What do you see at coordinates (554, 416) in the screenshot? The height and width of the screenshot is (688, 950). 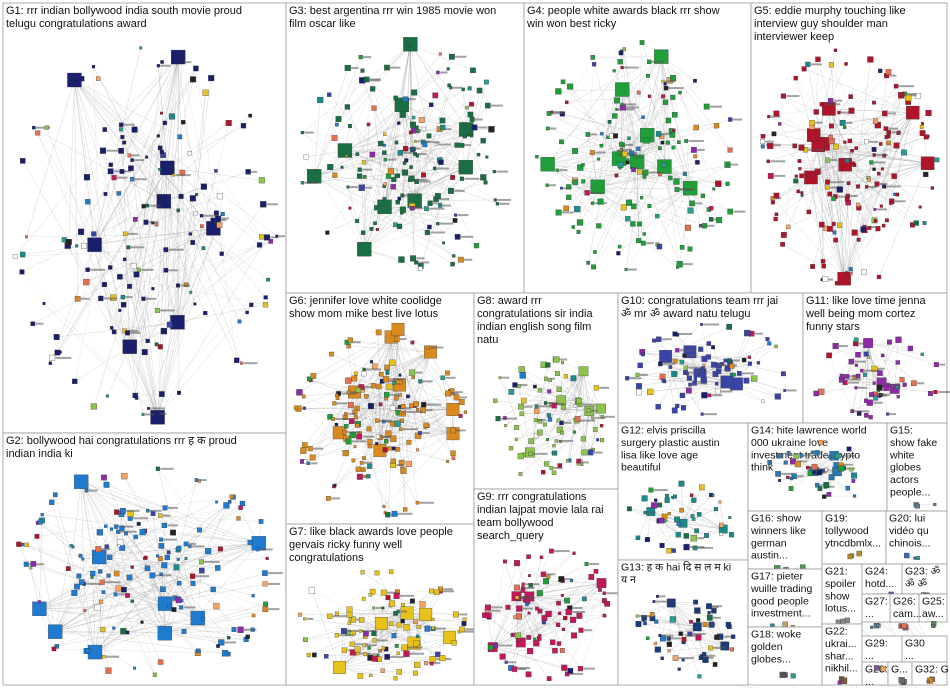 I see `group-nodes` at bounding box center [554, 416].